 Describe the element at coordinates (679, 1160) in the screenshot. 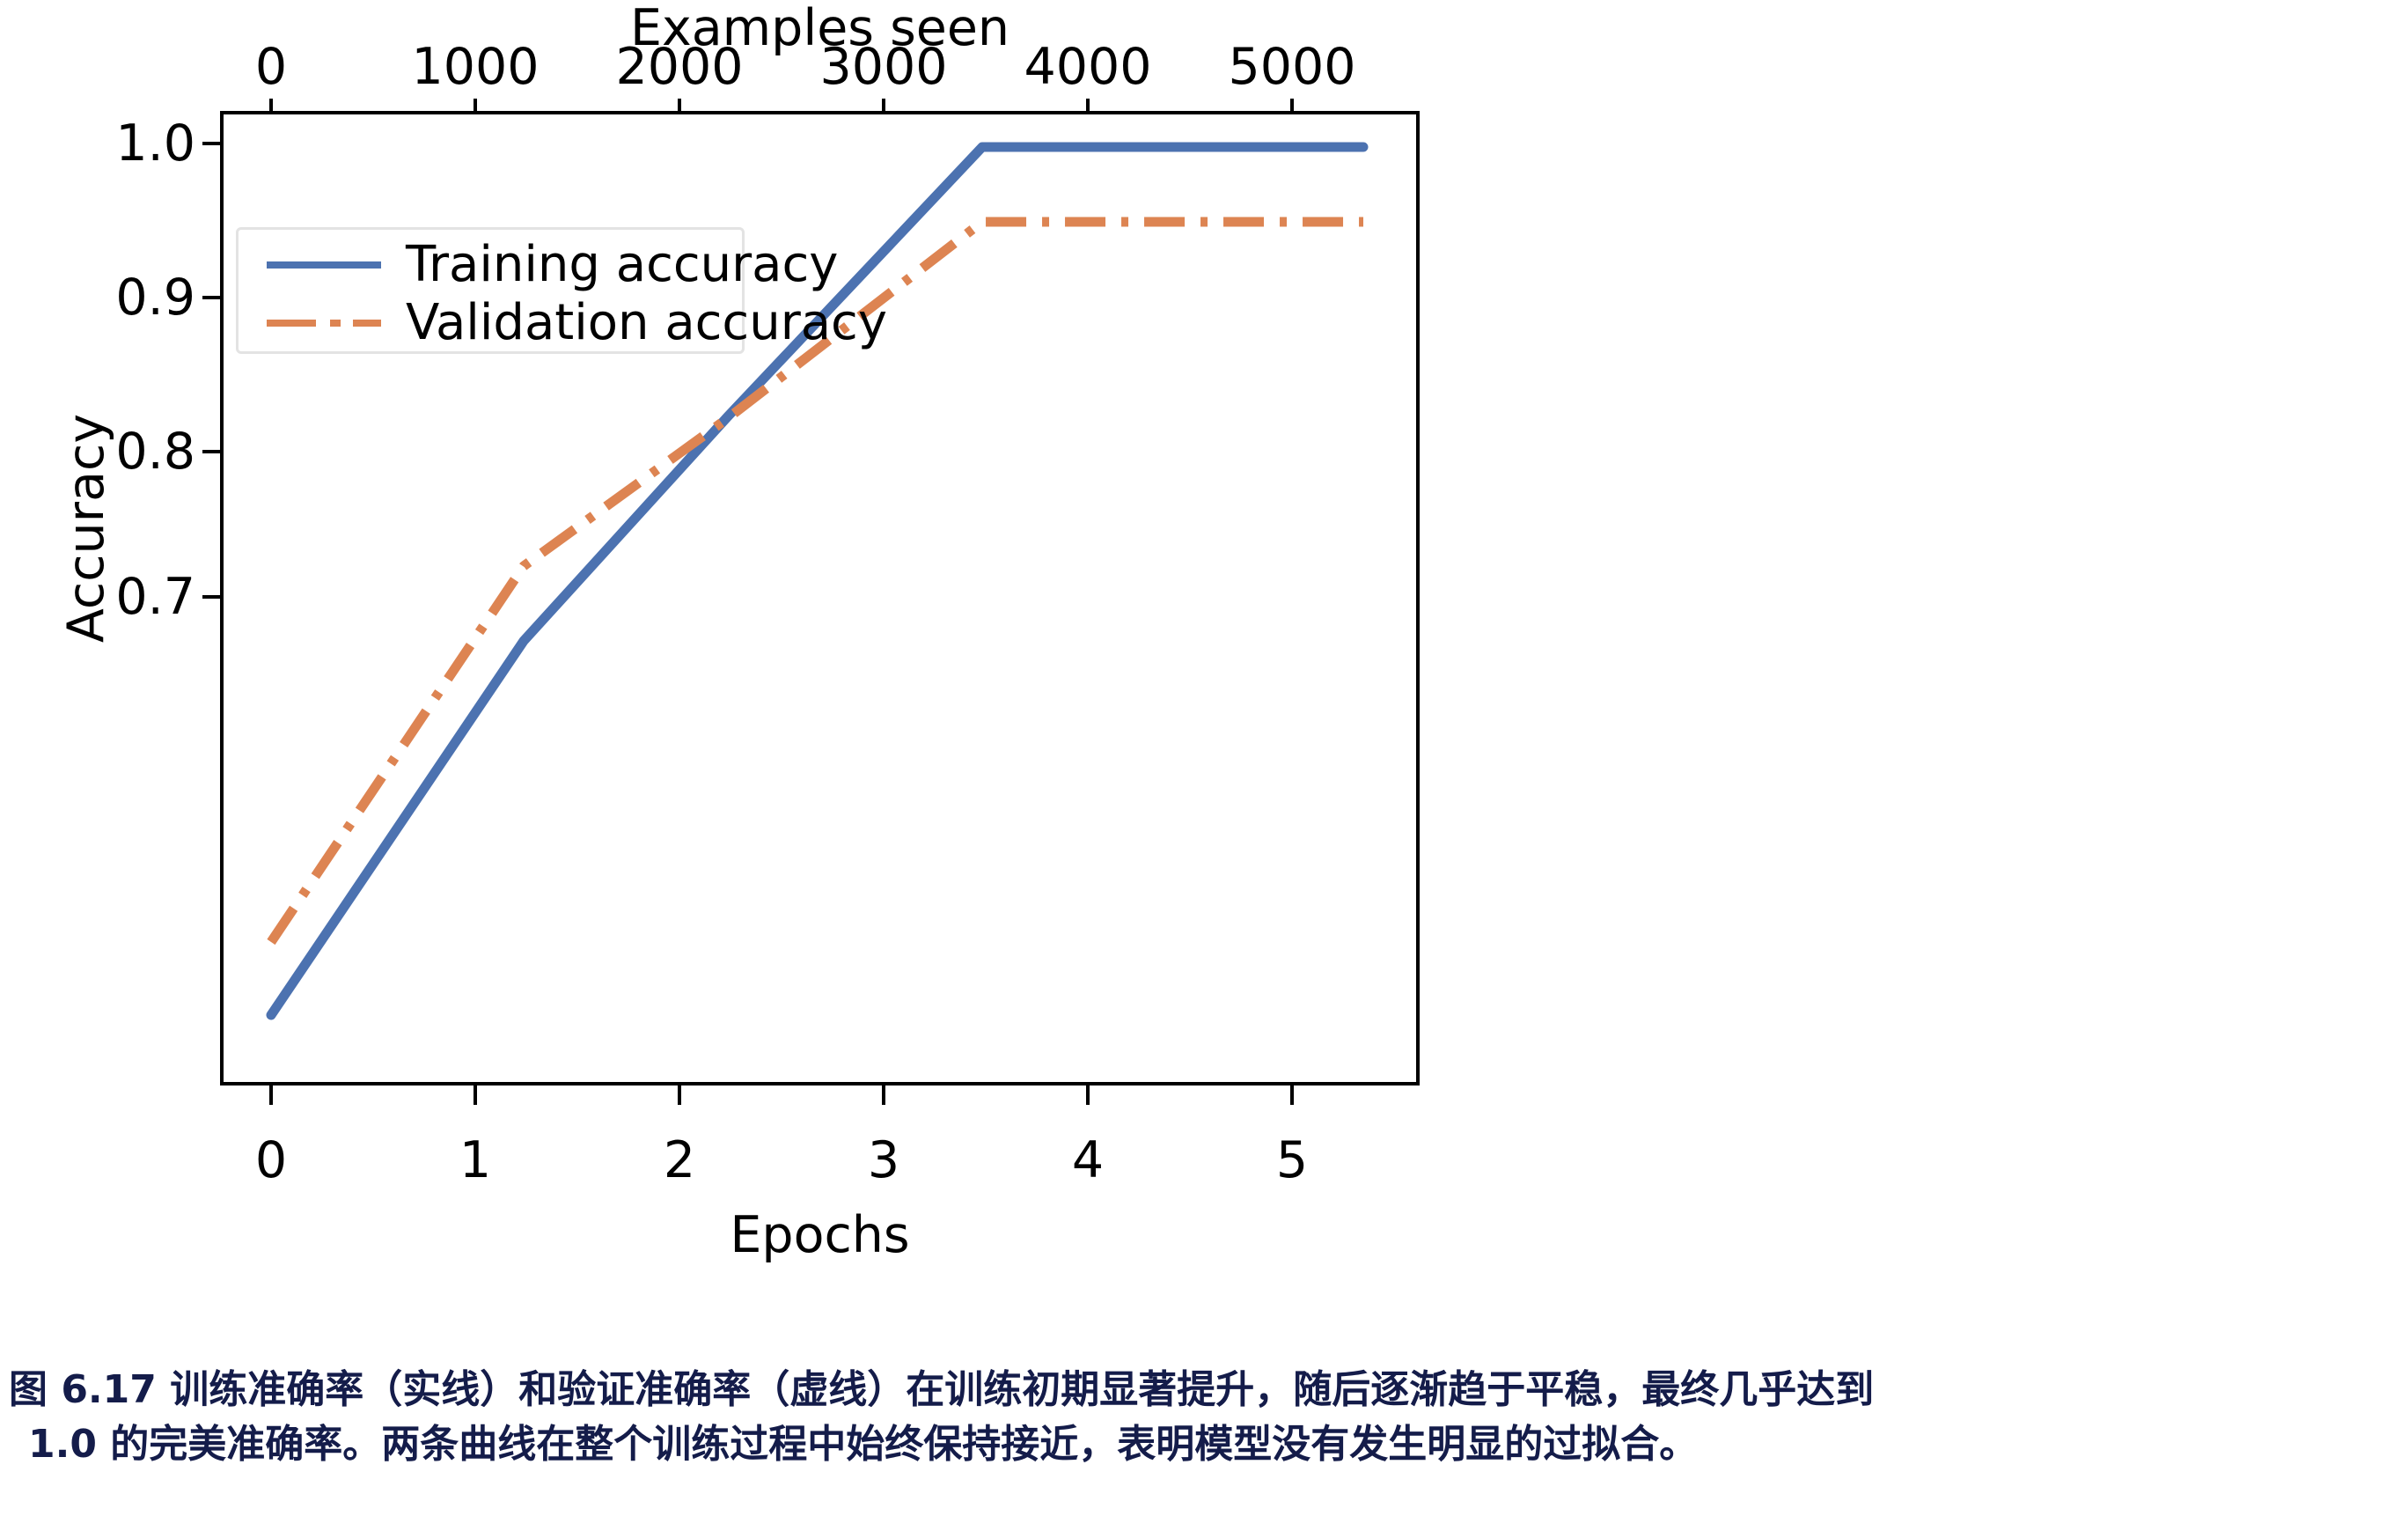

I see `bottom-tick-label-2: 2` at that location.